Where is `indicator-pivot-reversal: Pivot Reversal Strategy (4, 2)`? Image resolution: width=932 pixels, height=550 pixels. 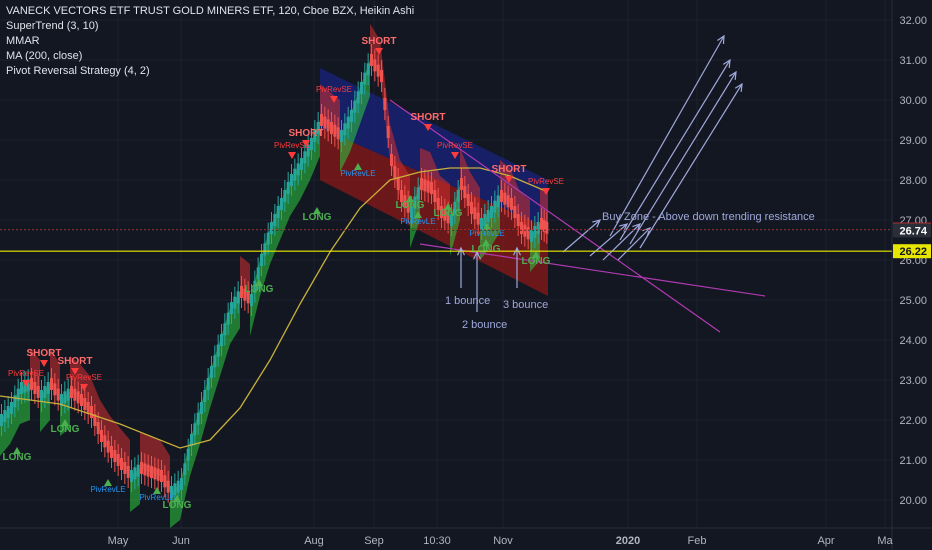 indicator-pivot-reversal: Pivot Reversal Strategy (4, 2) is located at coordinates (78, 71).